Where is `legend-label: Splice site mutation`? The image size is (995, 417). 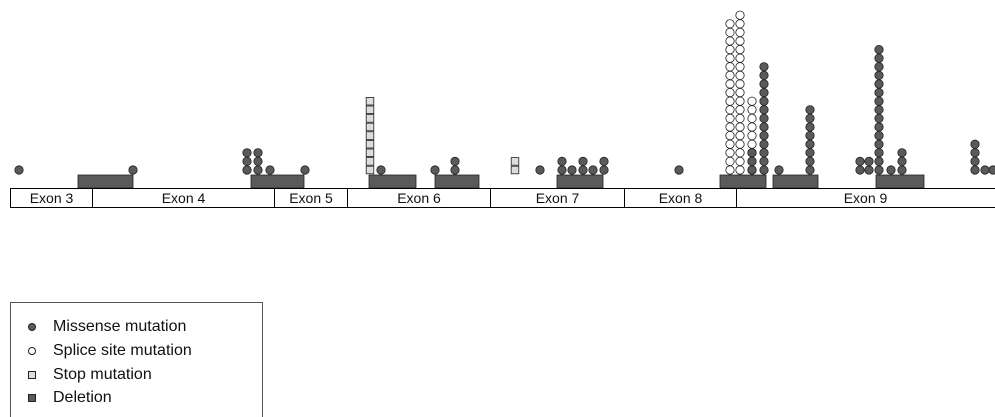 legend-label: Splice site mutation is located at coordinates (122, 350).